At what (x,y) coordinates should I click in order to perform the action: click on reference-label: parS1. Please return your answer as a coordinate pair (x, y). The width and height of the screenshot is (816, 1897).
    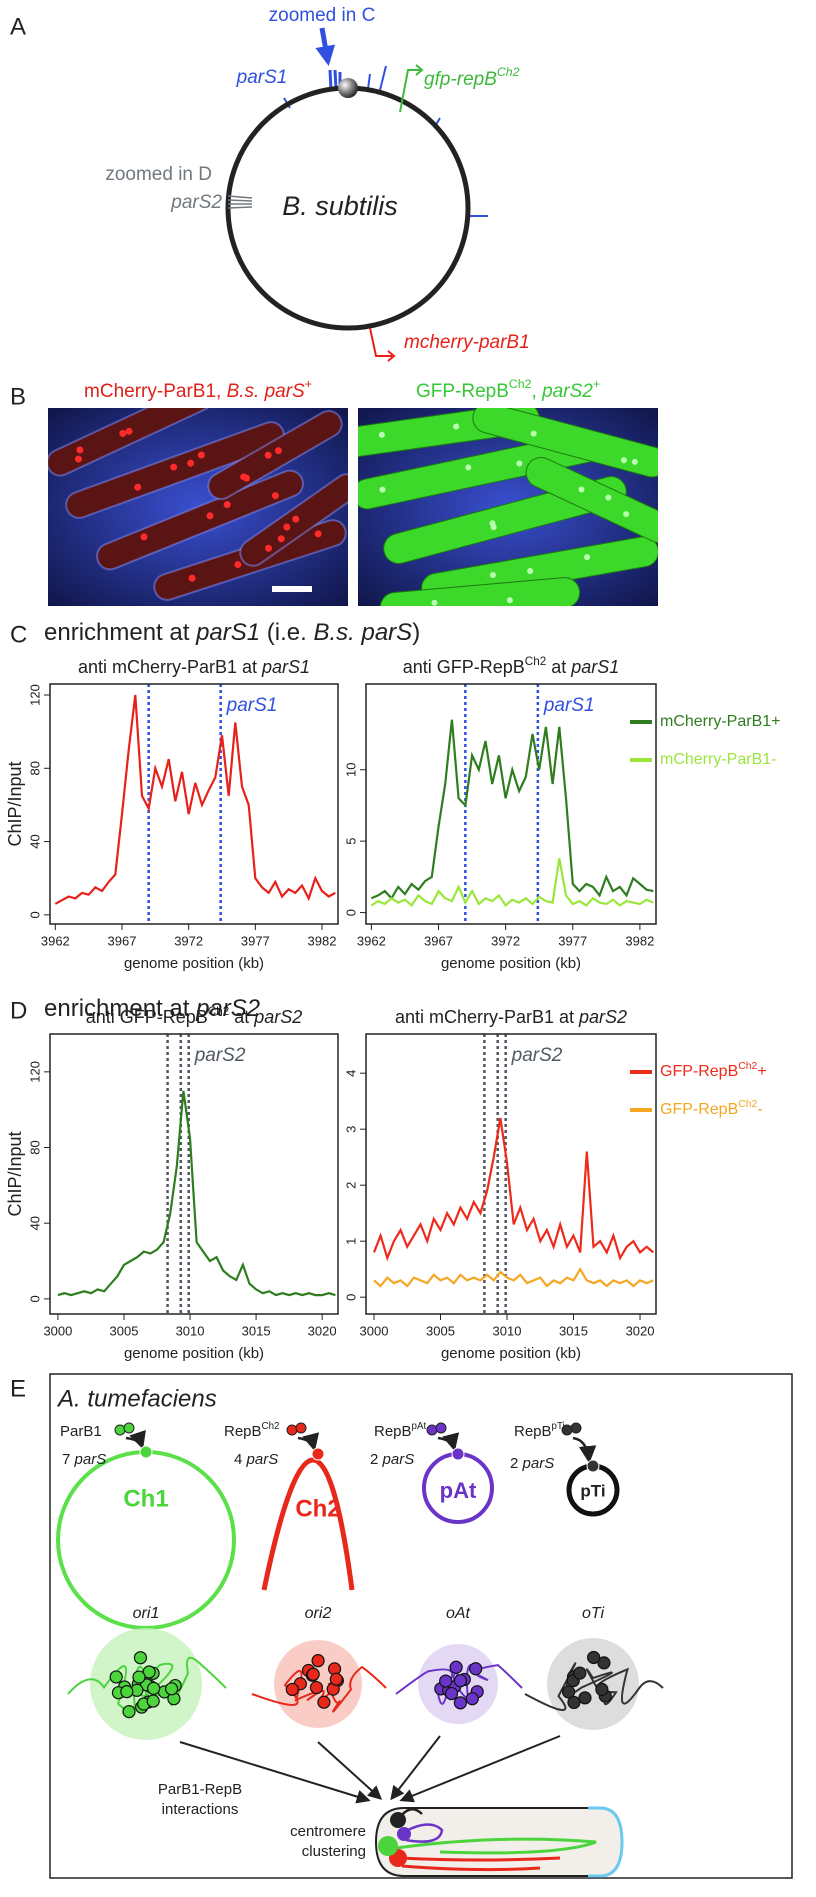
    Looking at the image, I should click on (252, 705).